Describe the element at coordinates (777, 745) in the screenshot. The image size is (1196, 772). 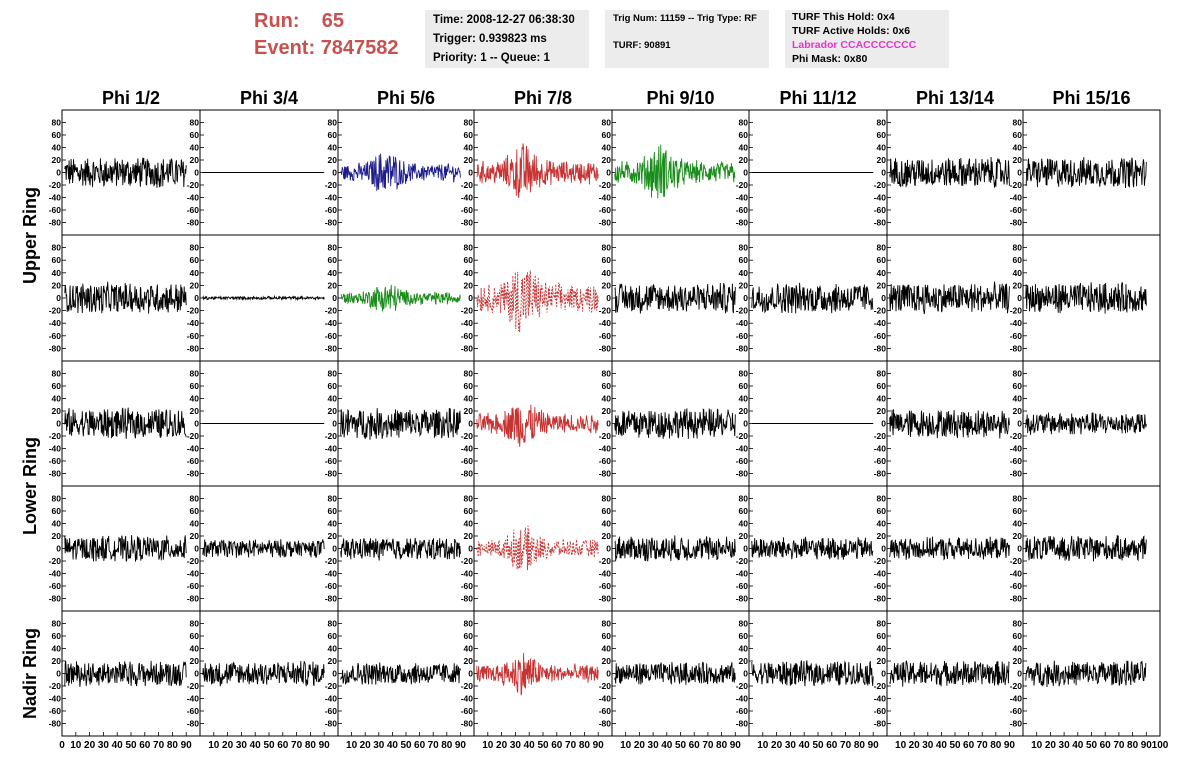
I see `x-tick-label: 20` at that location.